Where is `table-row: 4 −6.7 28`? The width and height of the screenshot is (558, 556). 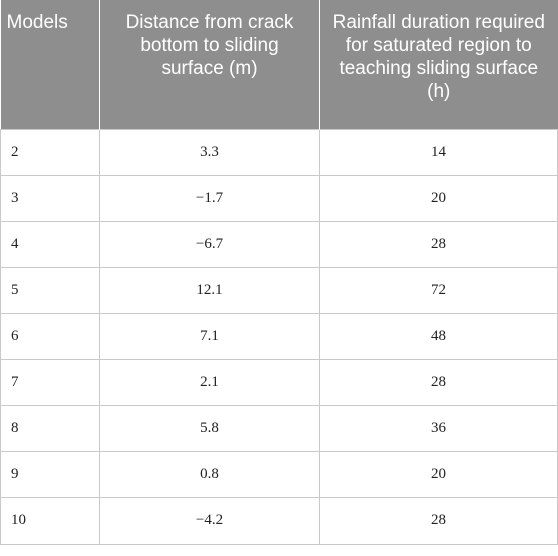 table-row: 4 −6.7 28 is located at coordinates (279, 244).